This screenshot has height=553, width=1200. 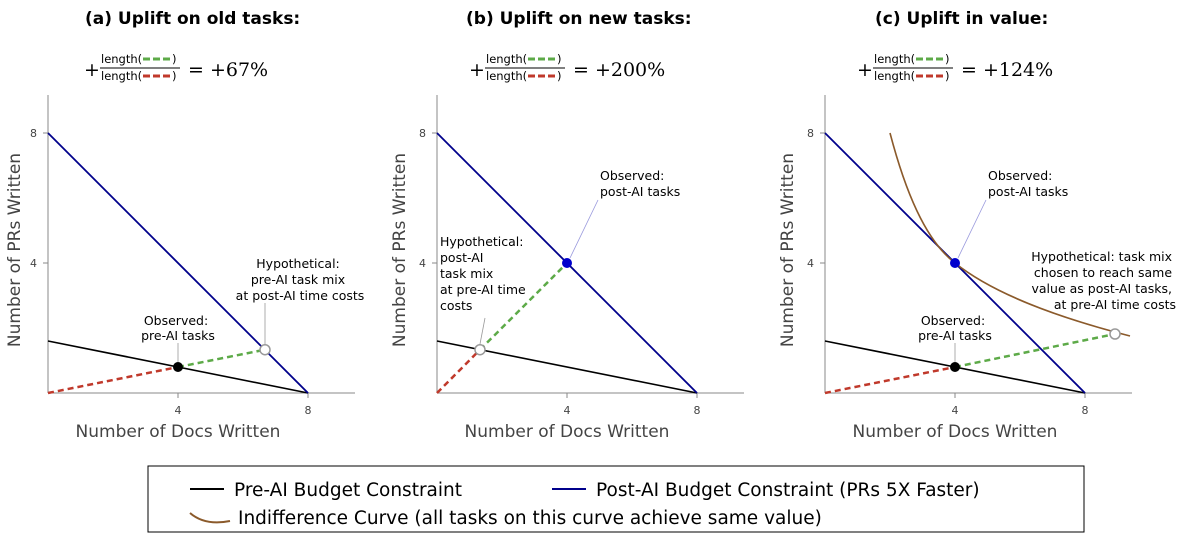 What do you see at coordinates (506, 59) in the screenshot?
I see `panel-b-eq-numerator: length(` at bounding box center [506, 59].